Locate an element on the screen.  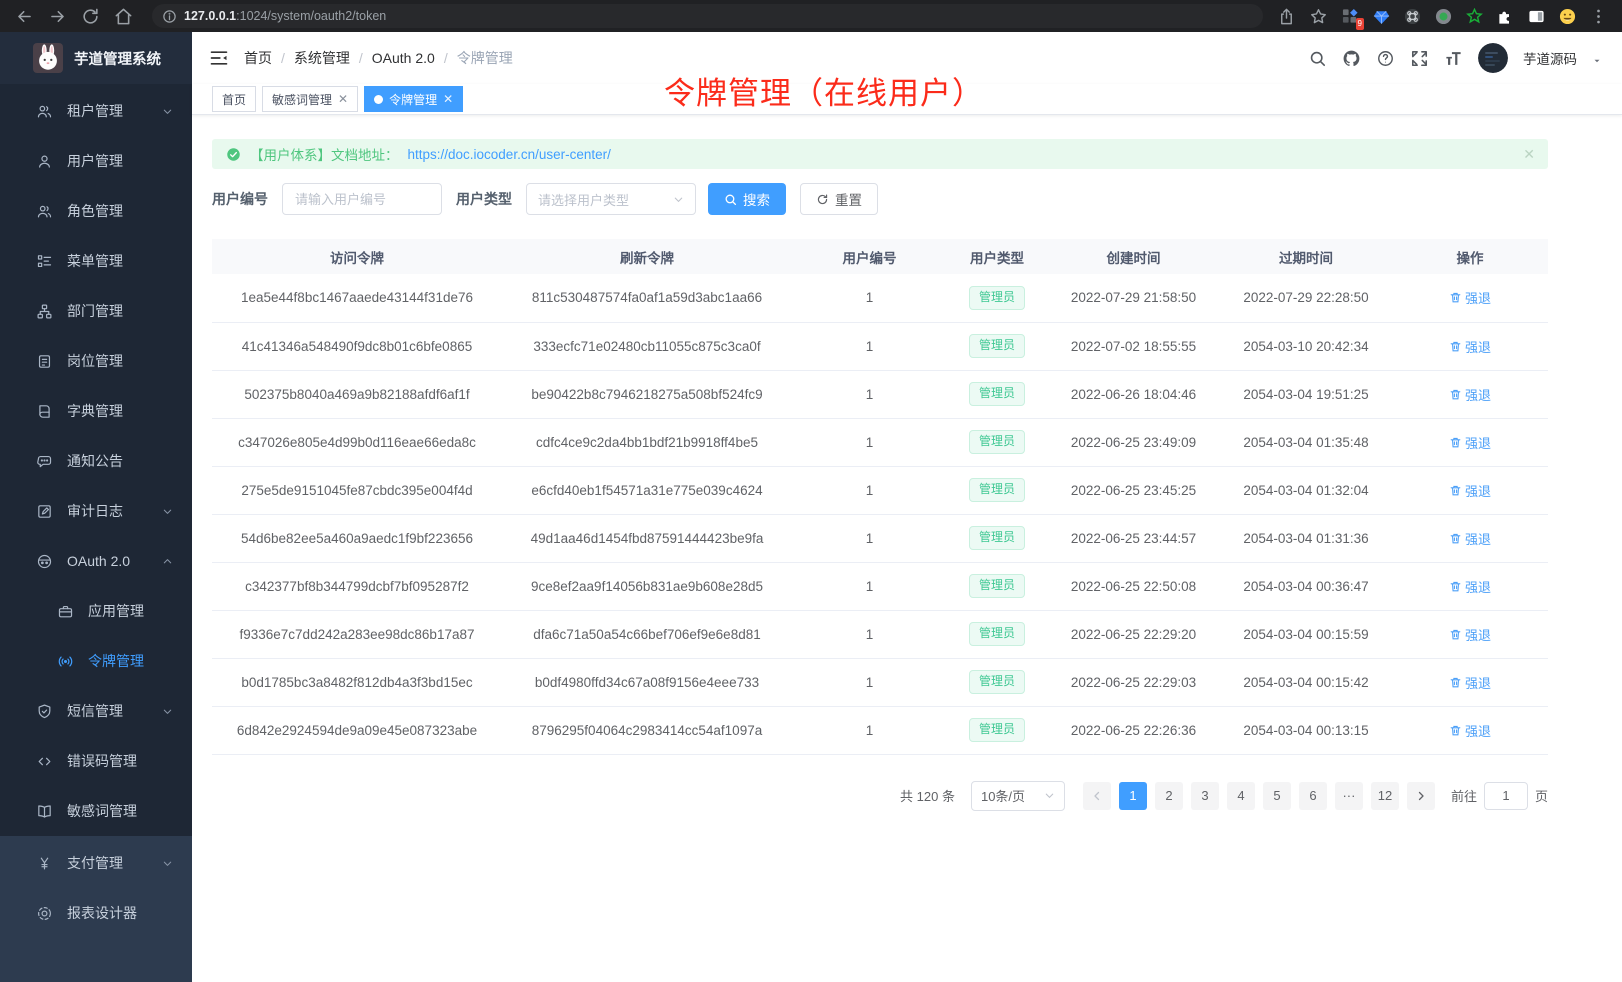
info-icon is located at coordinates (169, 16).